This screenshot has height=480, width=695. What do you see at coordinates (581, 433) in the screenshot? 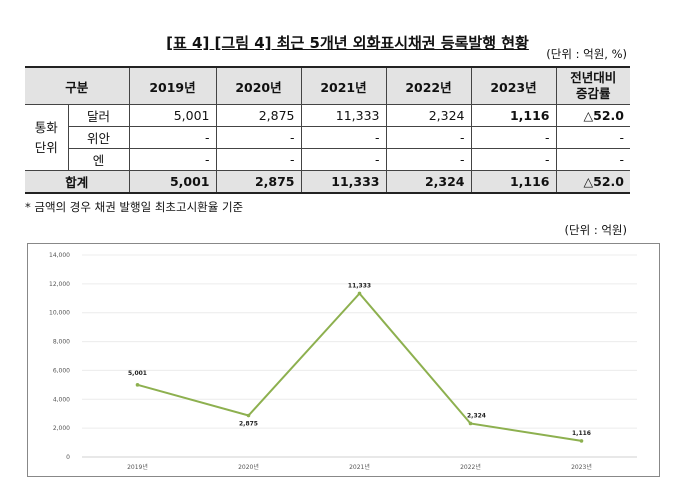
I see `data-label: 1,116` at bounding box center [581, 433].